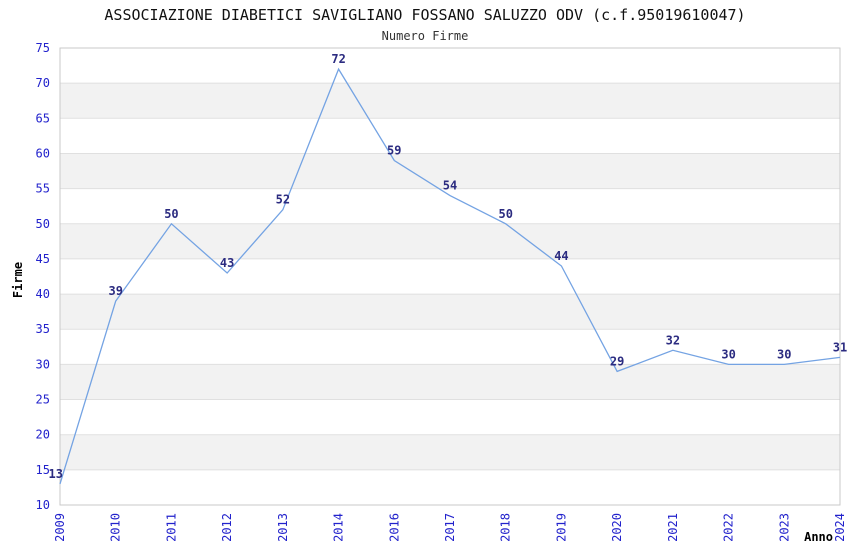 Image resolution: width=850 pixels, height=550 pixels. What do you see at coordinates (18, 280) in the screenshot?
I see `y-axis-title: Firme` at bounding box center [18, 280].